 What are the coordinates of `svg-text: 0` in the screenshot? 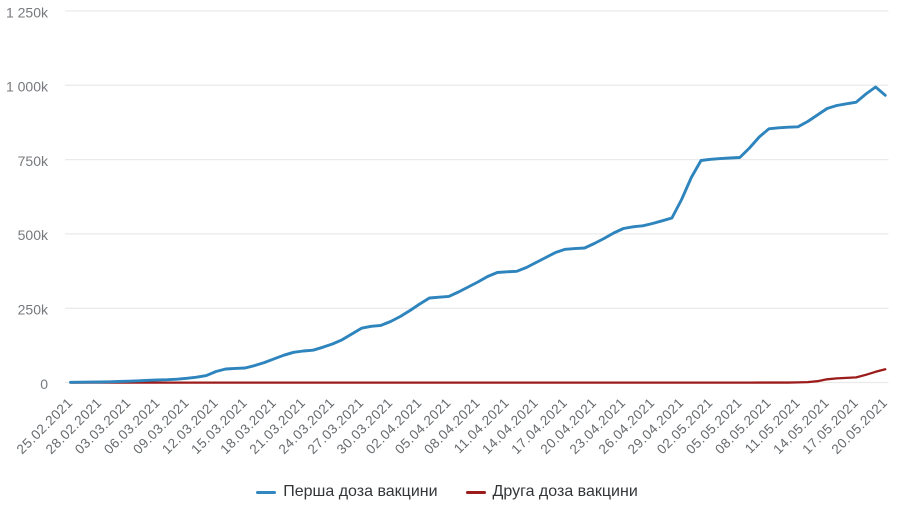 It's located at (44, 384).